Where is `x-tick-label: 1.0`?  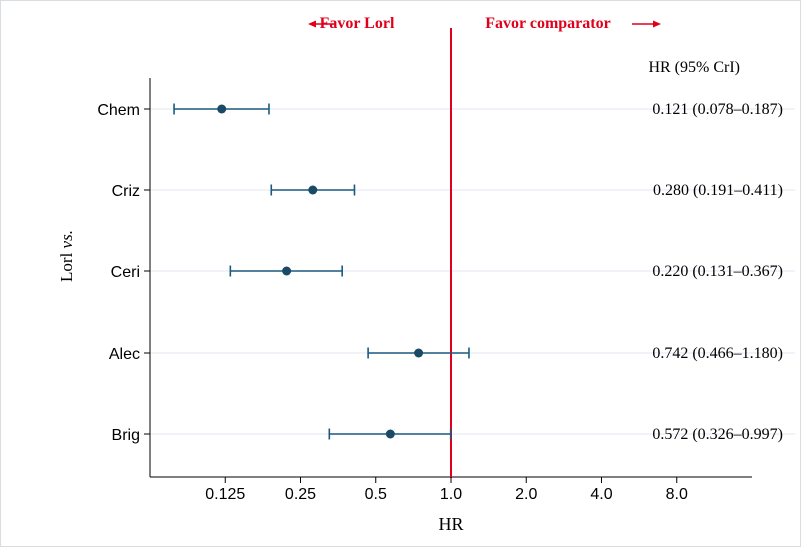 x-tick-label: 1.0 is located at coordinates (451, 494).